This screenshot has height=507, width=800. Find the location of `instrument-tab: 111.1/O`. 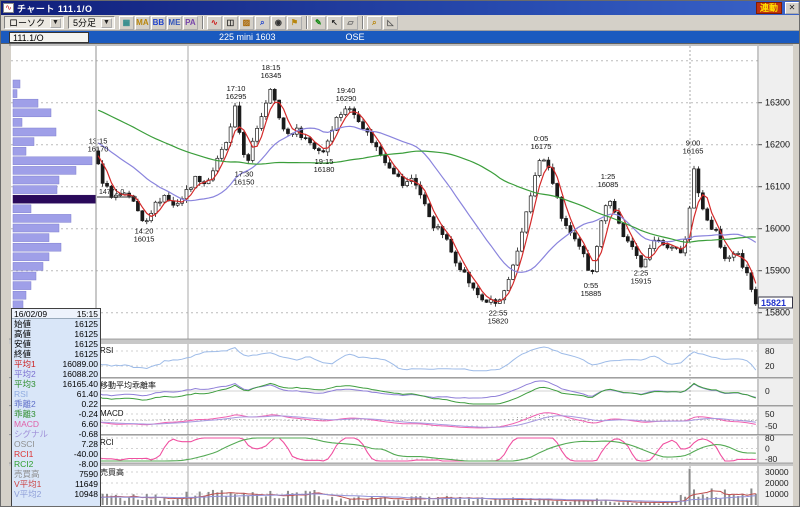

instrument-tab: 111.1/O is located at coordinates (49, 37).